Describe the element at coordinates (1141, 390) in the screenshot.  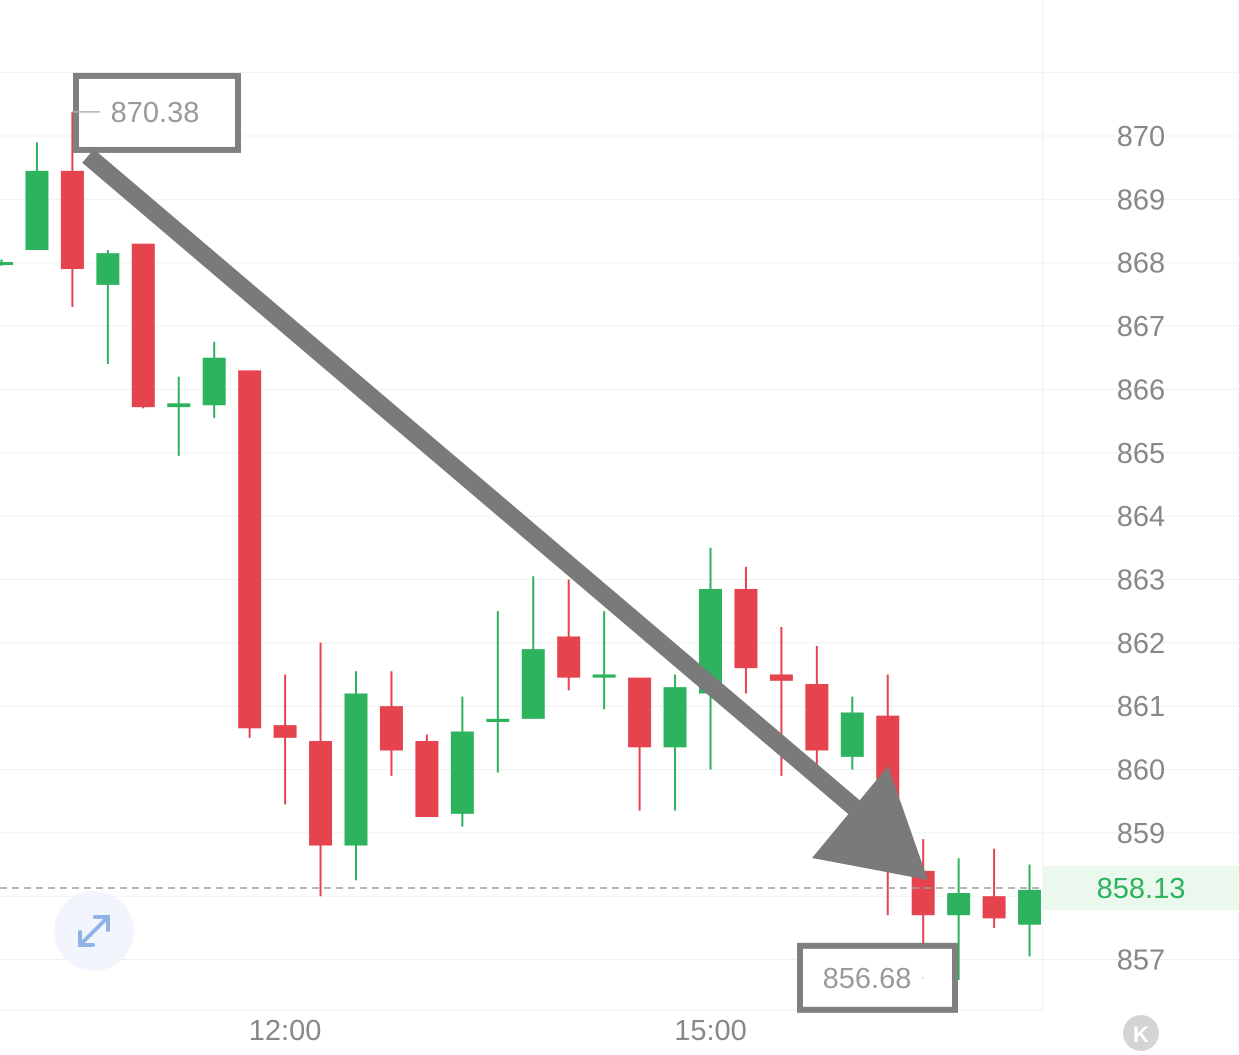
I see `y-tick-label: 866` at that location.